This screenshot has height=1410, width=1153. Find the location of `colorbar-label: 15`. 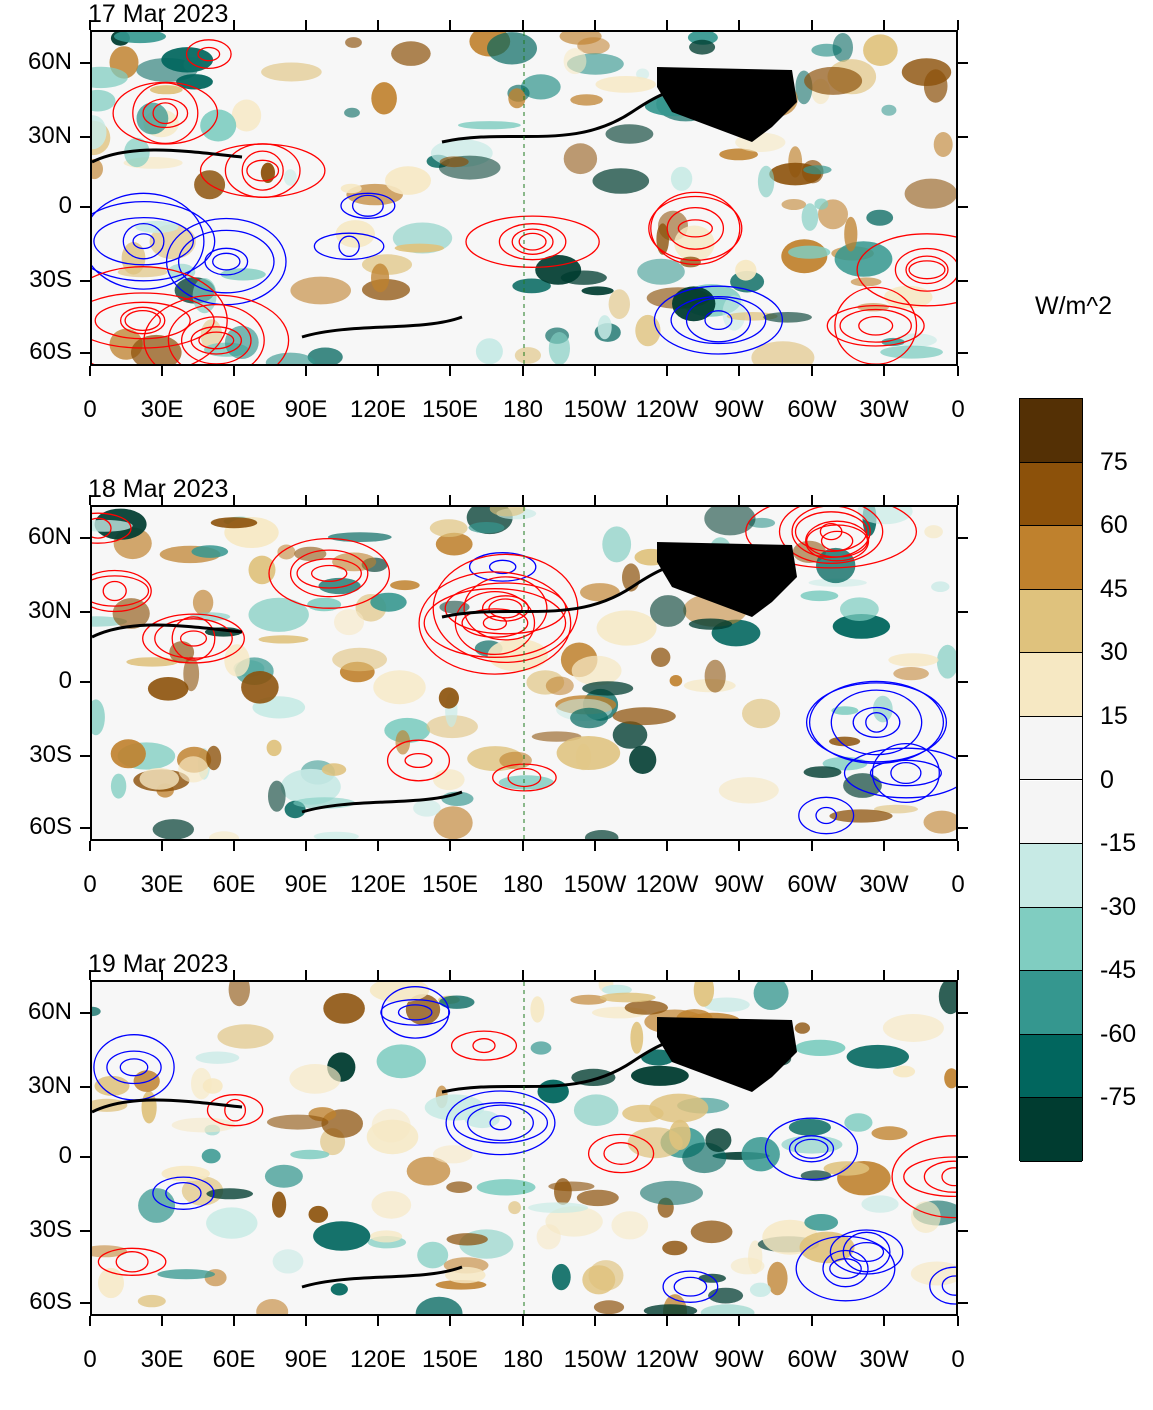

colorbar-label: 15 is located at coordinates (1114, 715).